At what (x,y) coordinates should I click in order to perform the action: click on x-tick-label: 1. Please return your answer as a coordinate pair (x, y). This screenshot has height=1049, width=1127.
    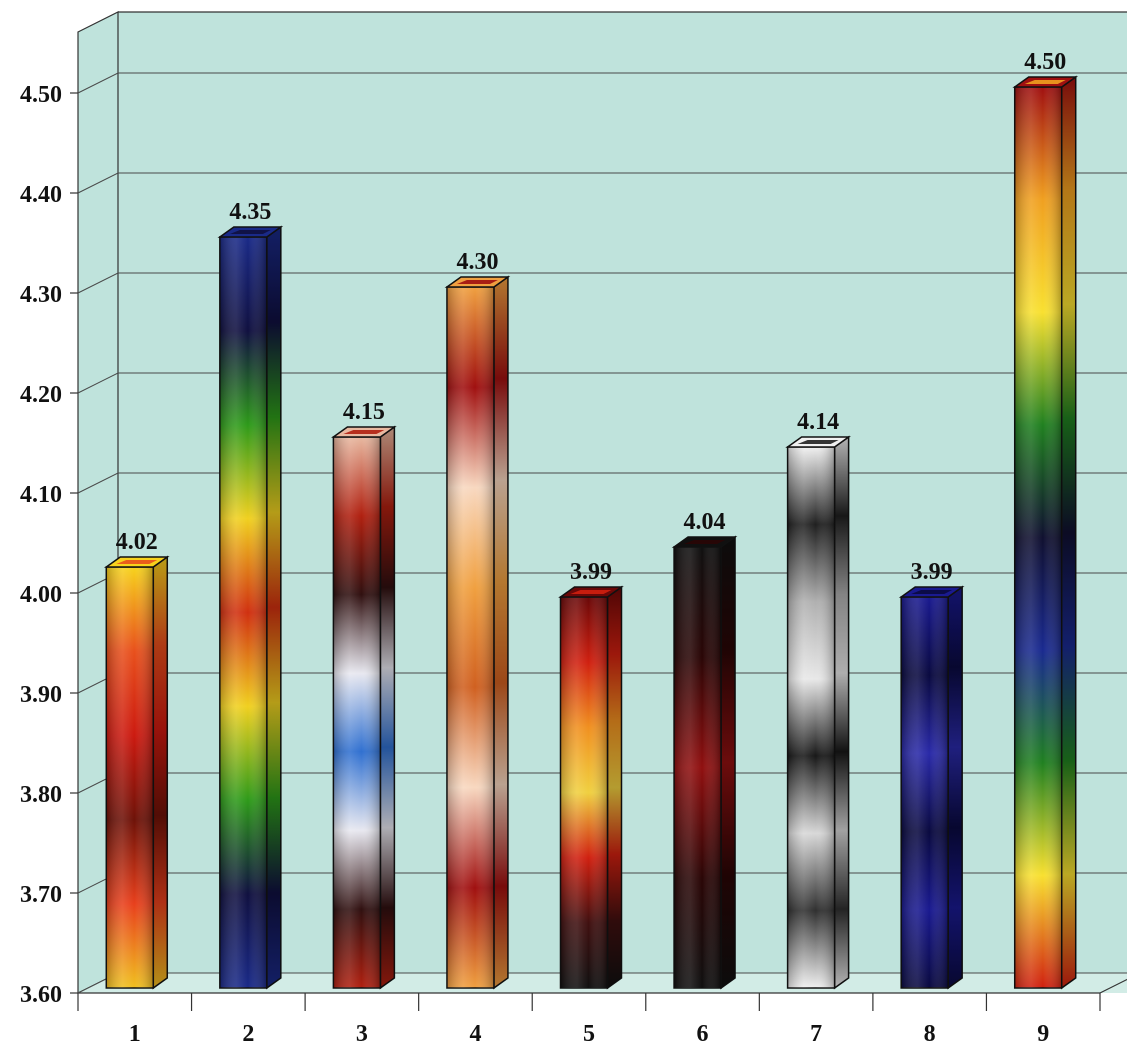
    Looking at the image, I should click on (135, 1032).